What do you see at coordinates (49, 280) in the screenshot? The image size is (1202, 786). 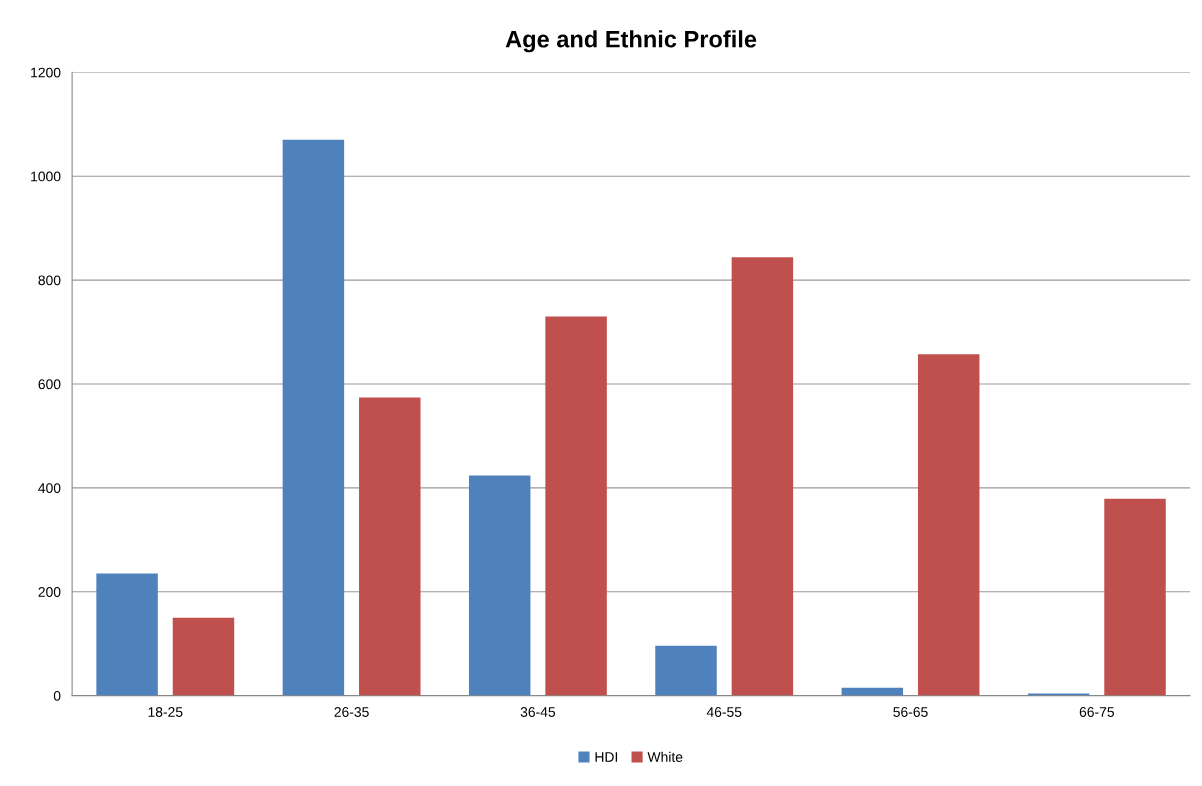 I see `y-tick-label: 800` at bounding box center [49, 280].